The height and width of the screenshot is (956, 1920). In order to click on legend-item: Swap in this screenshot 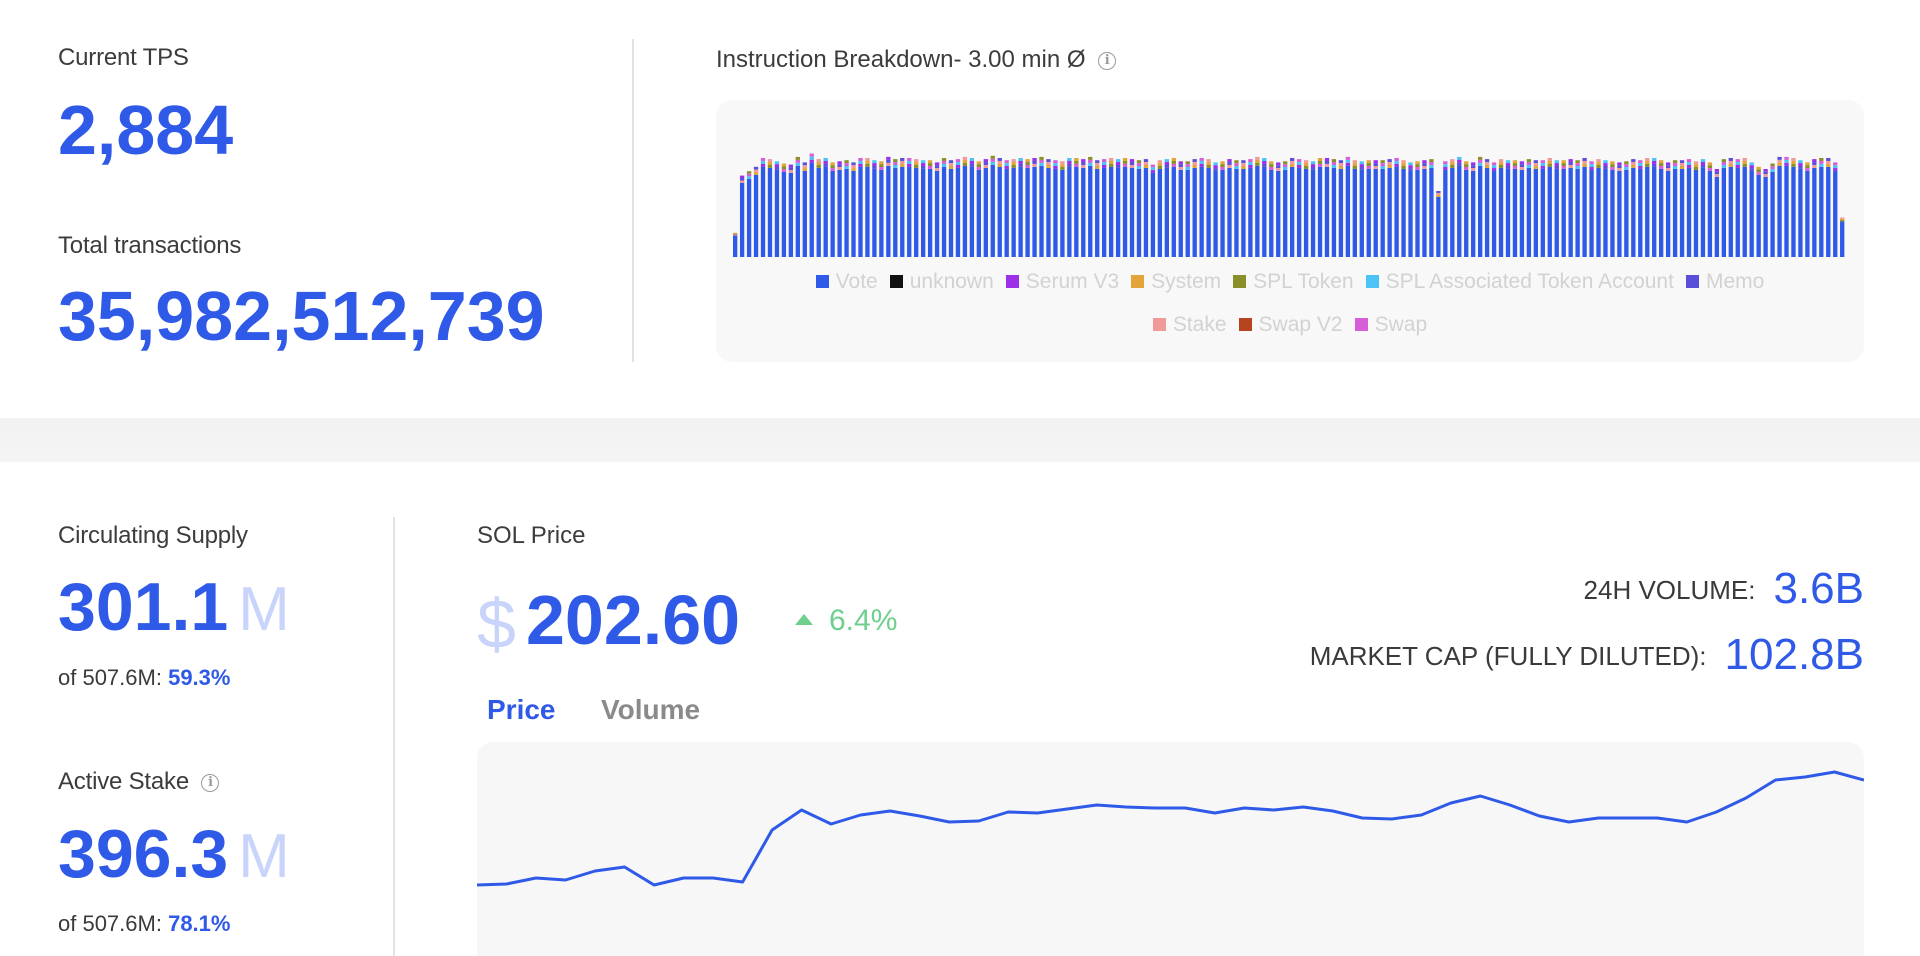, I will do `click(1390, 325)`.